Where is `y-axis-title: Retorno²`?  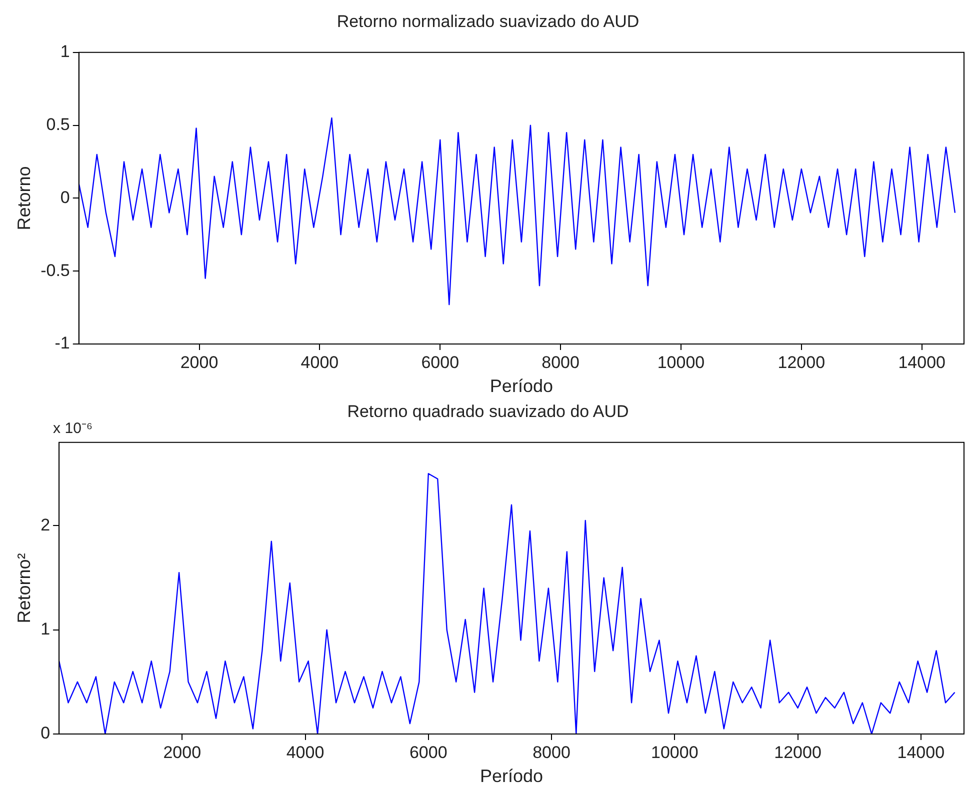
y-axis-title: Retorno² is located at coordinates (24, 588).